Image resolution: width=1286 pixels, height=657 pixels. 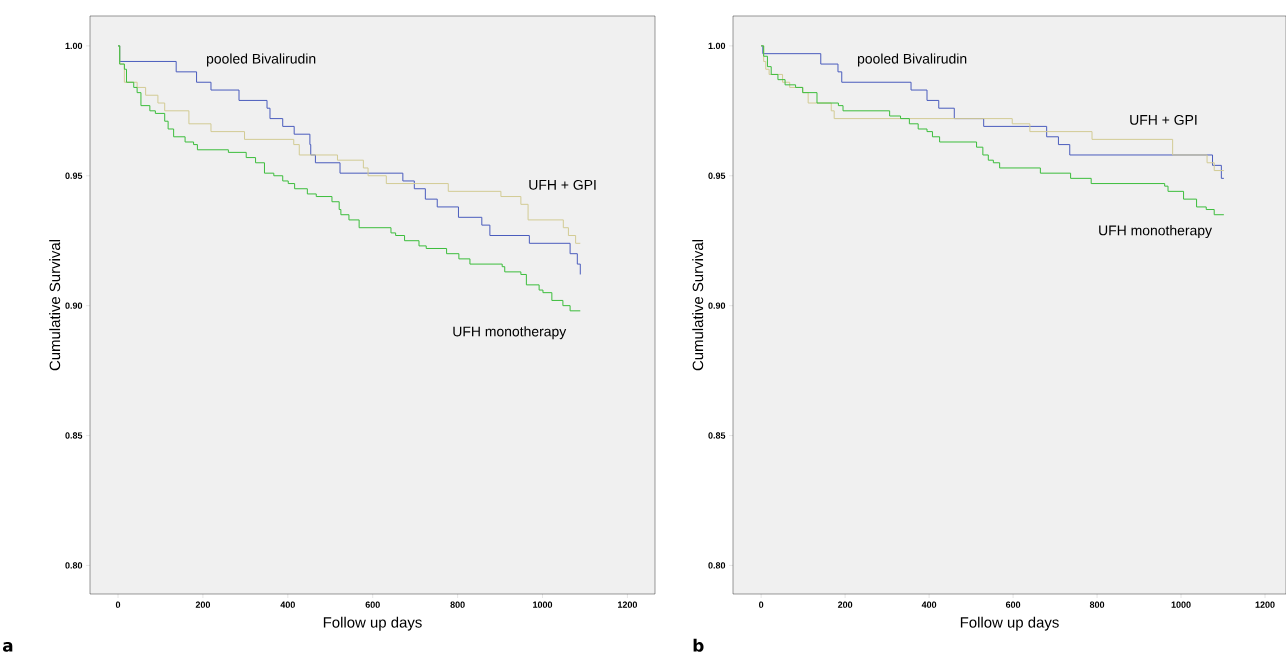 I want to click on text: b, so click(x=698, y=645).